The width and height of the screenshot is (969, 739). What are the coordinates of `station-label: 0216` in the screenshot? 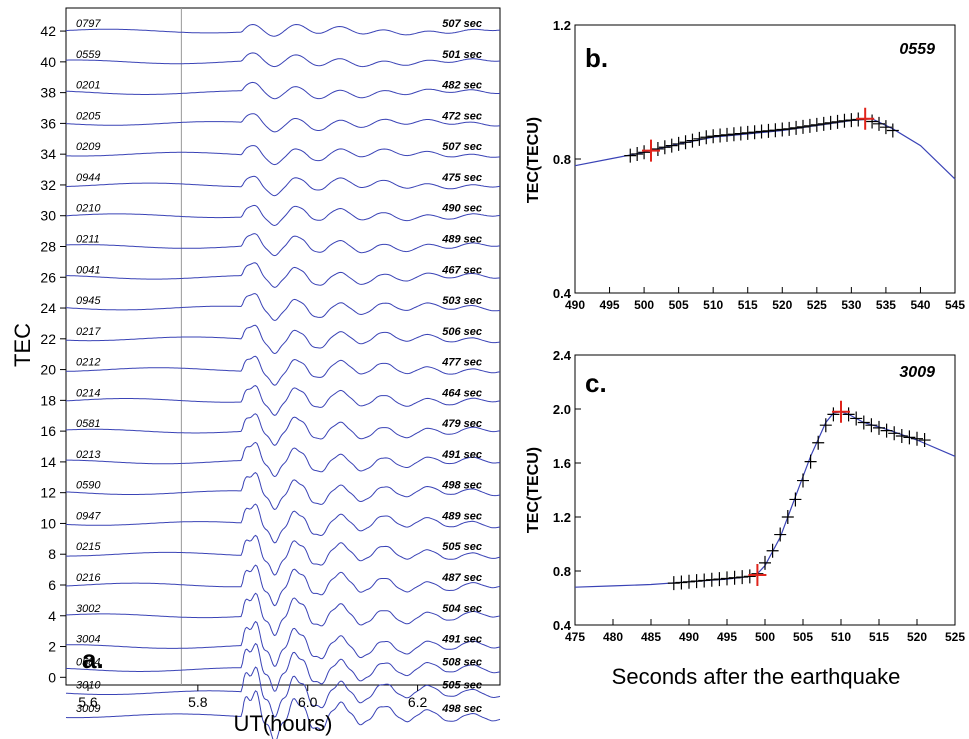 It's located at (88, 578).